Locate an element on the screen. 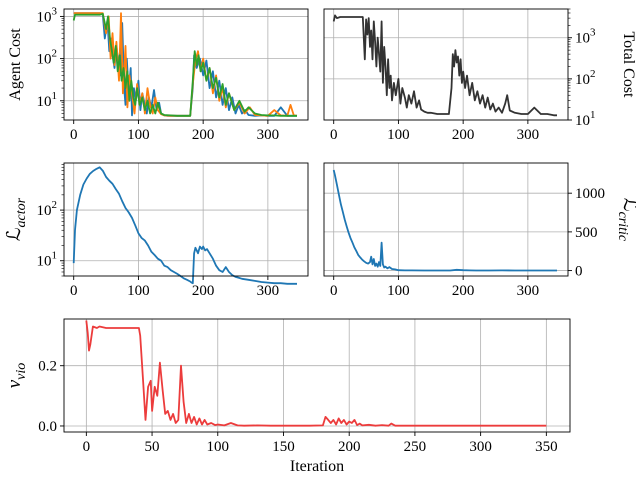 The width and height of the screenshot is (636, 477). x-tick-label: 150 is located at coordinates (283, 447).